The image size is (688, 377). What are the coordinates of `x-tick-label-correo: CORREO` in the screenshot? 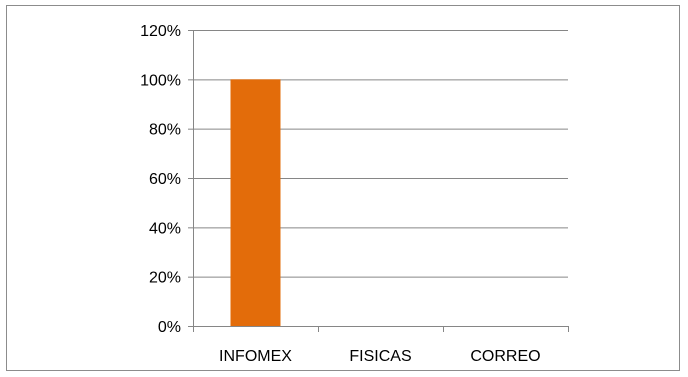 It's located at (505, 356).